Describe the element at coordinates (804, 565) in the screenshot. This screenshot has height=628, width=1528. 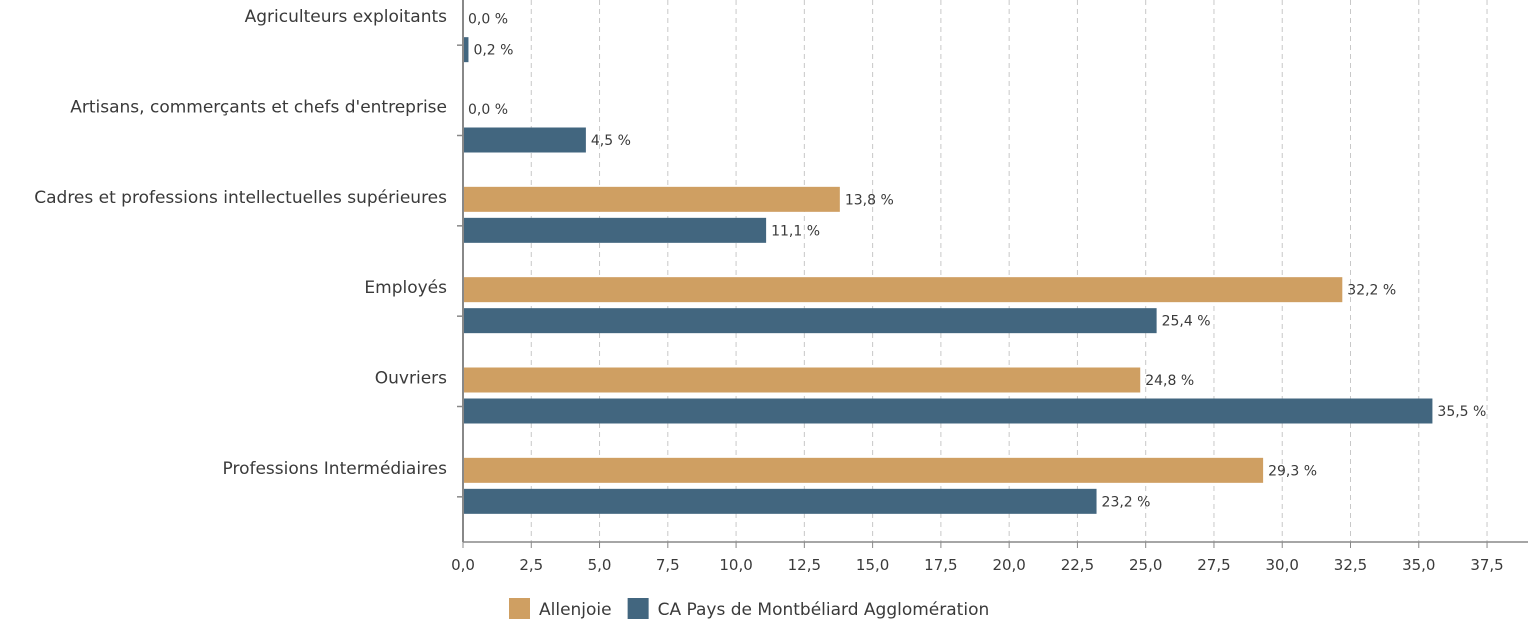
I see `x-tick-label: 12,5` at that location.